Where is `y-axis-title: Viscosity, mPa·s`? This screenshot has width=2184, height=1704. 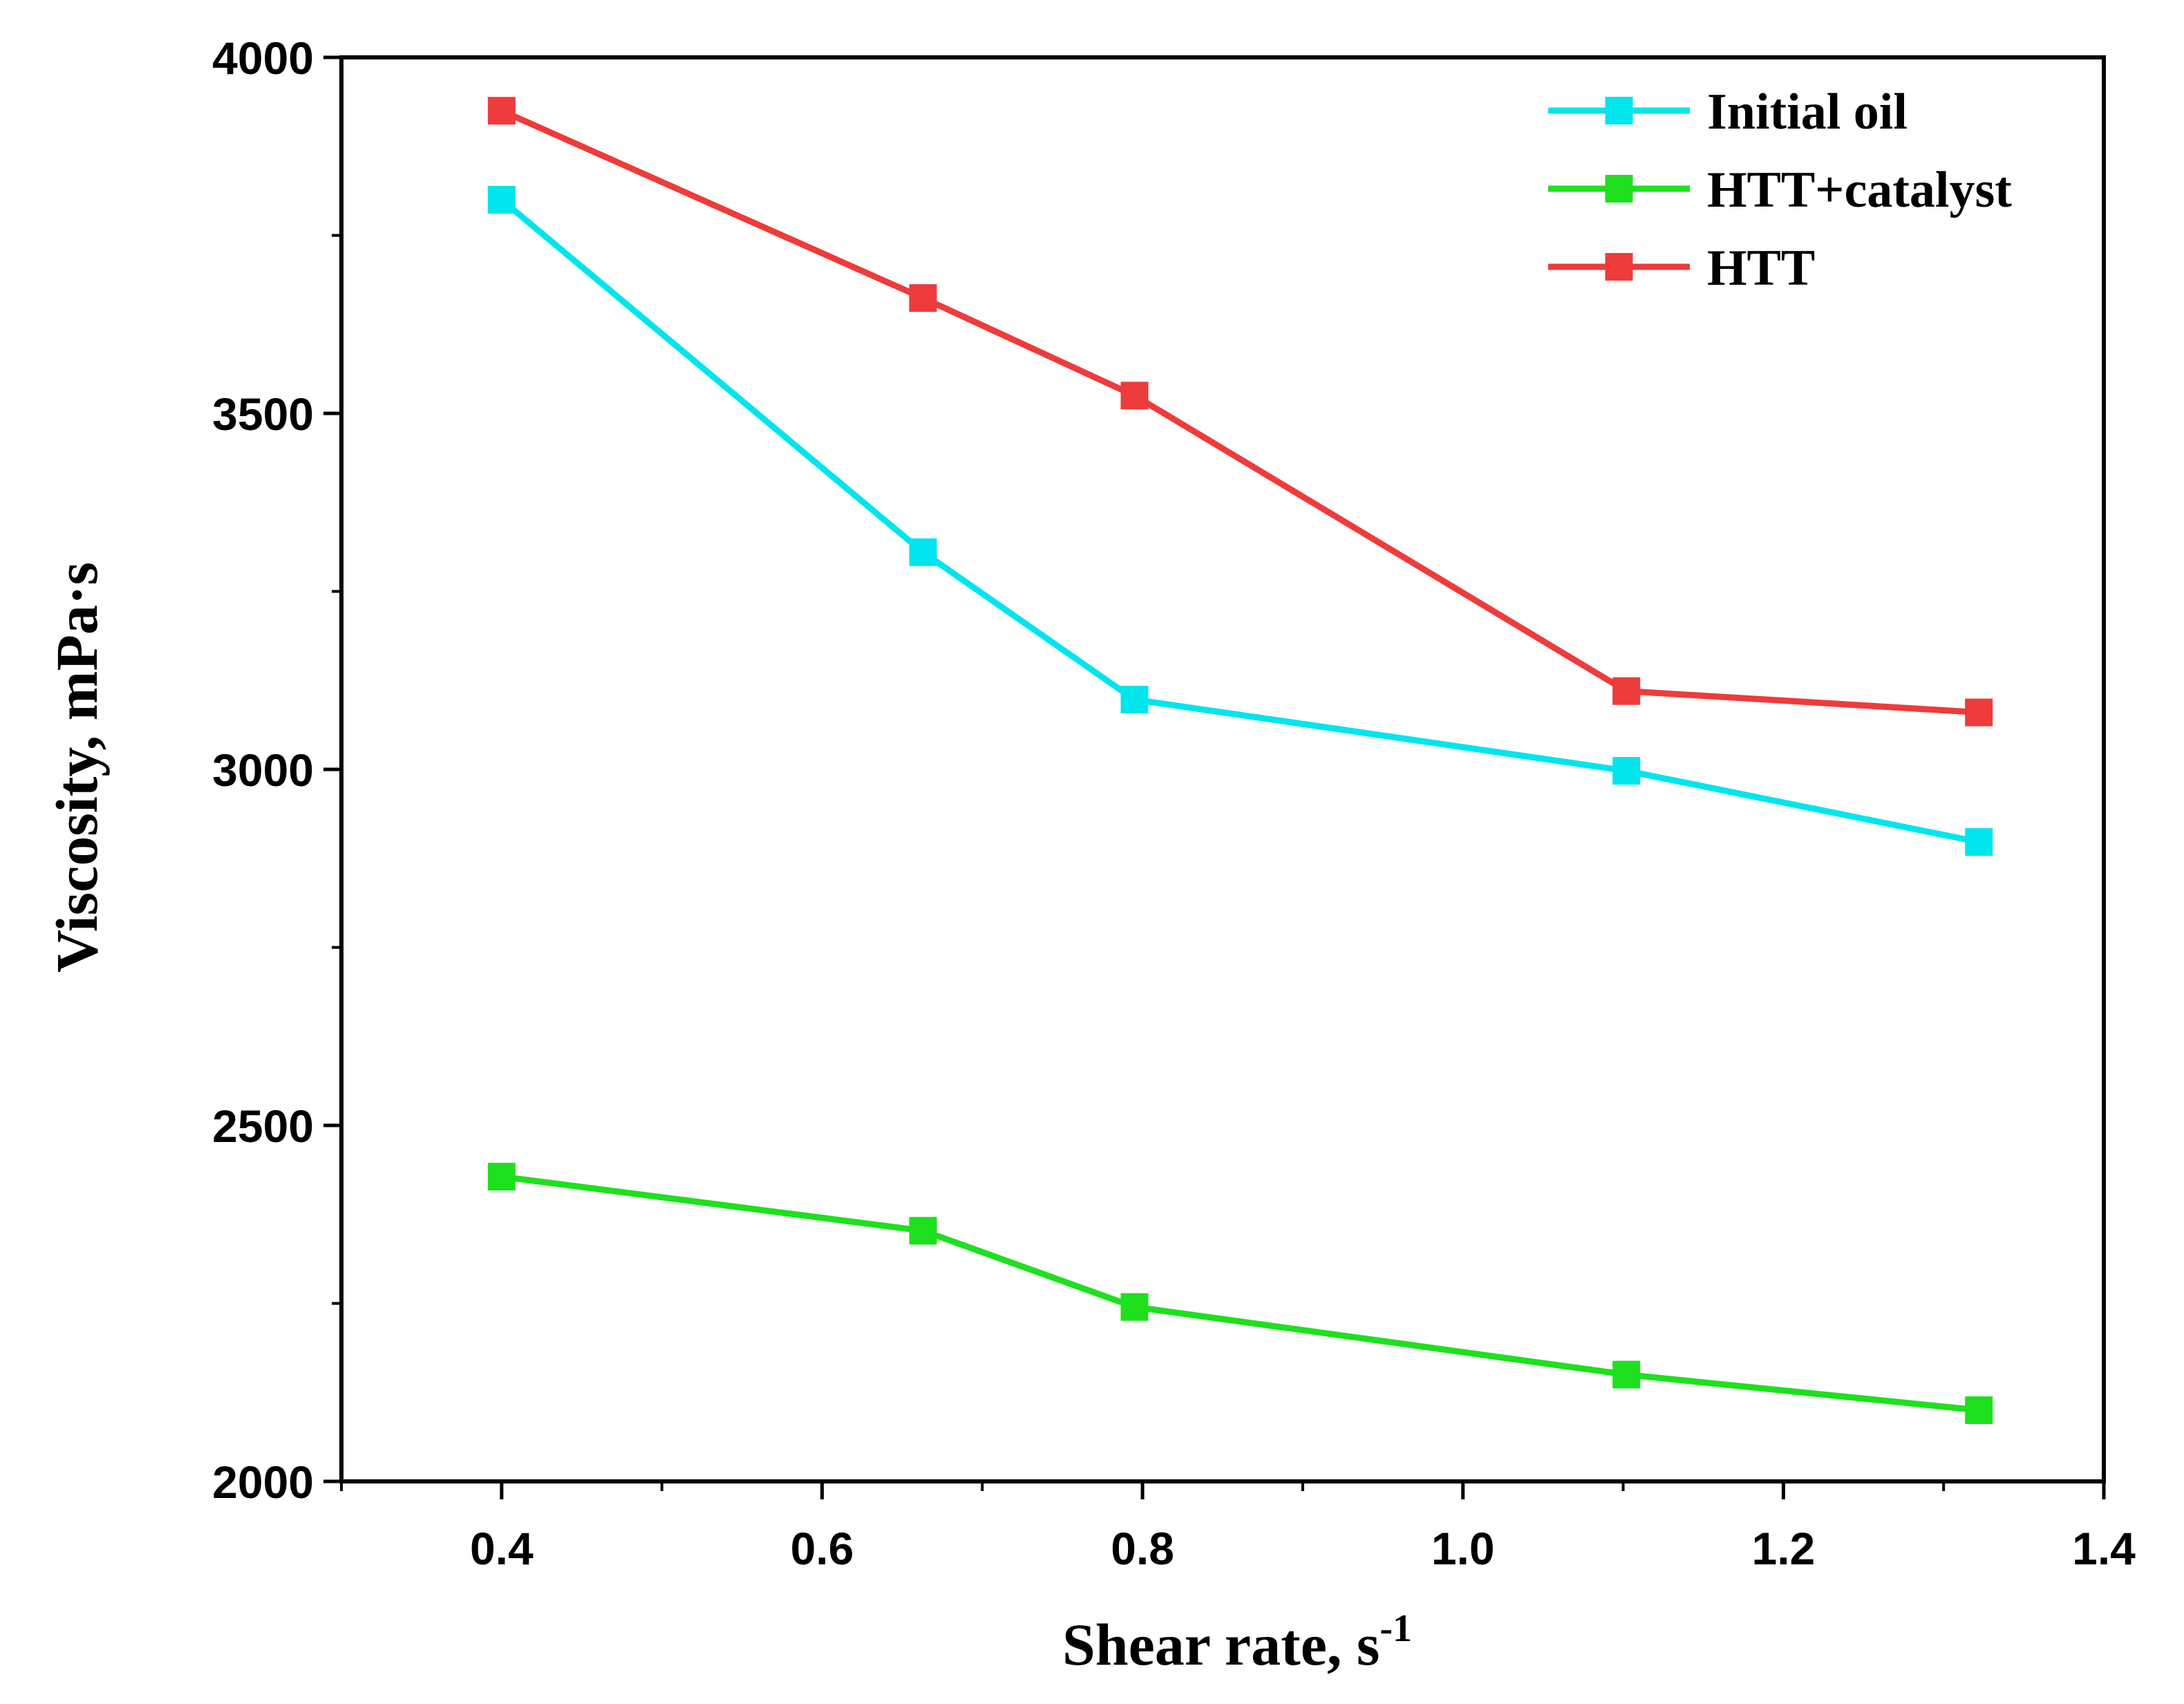 y-axis-title: Viscosity, mPa·s is located at coordinates (77, 767).